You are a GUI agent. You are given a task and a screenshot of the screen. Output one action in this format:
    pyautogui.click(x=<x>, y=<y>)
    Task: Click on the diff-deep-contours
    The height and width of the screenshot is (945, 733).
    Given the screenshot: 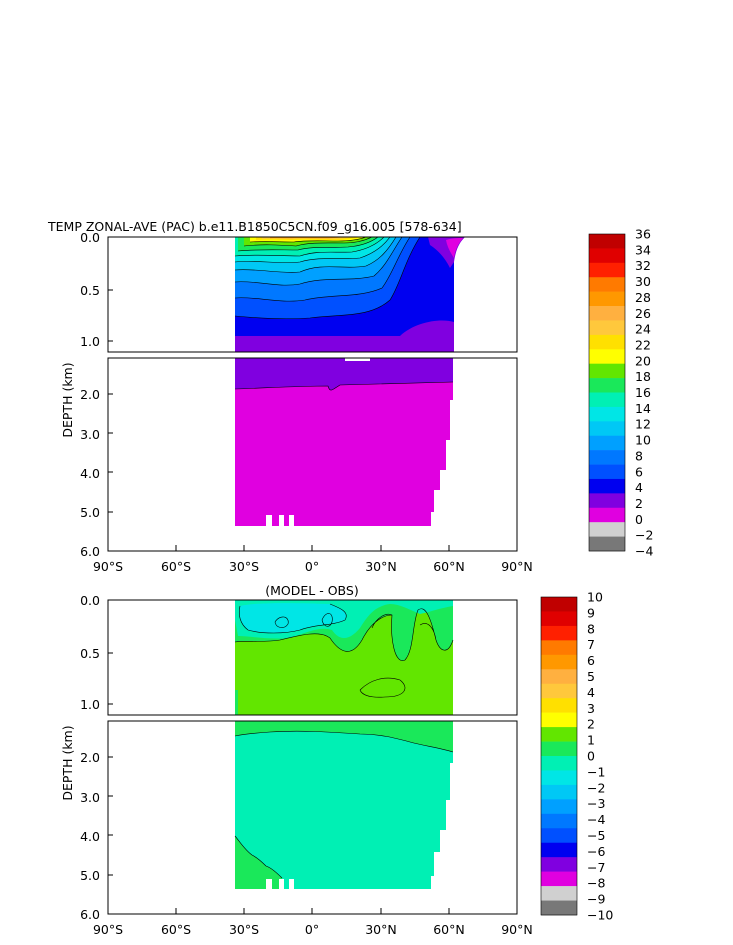 What is the action you would take?
    pyautogui.click(x=344, y=804)
    